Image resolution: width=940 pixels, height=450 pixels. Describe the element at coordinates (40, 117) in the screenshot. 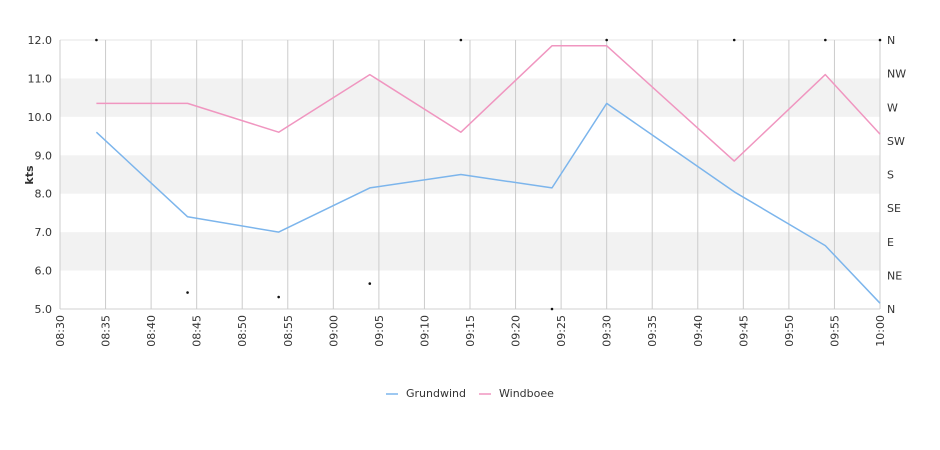

I see `y-tick-label: 10.0` at that location.